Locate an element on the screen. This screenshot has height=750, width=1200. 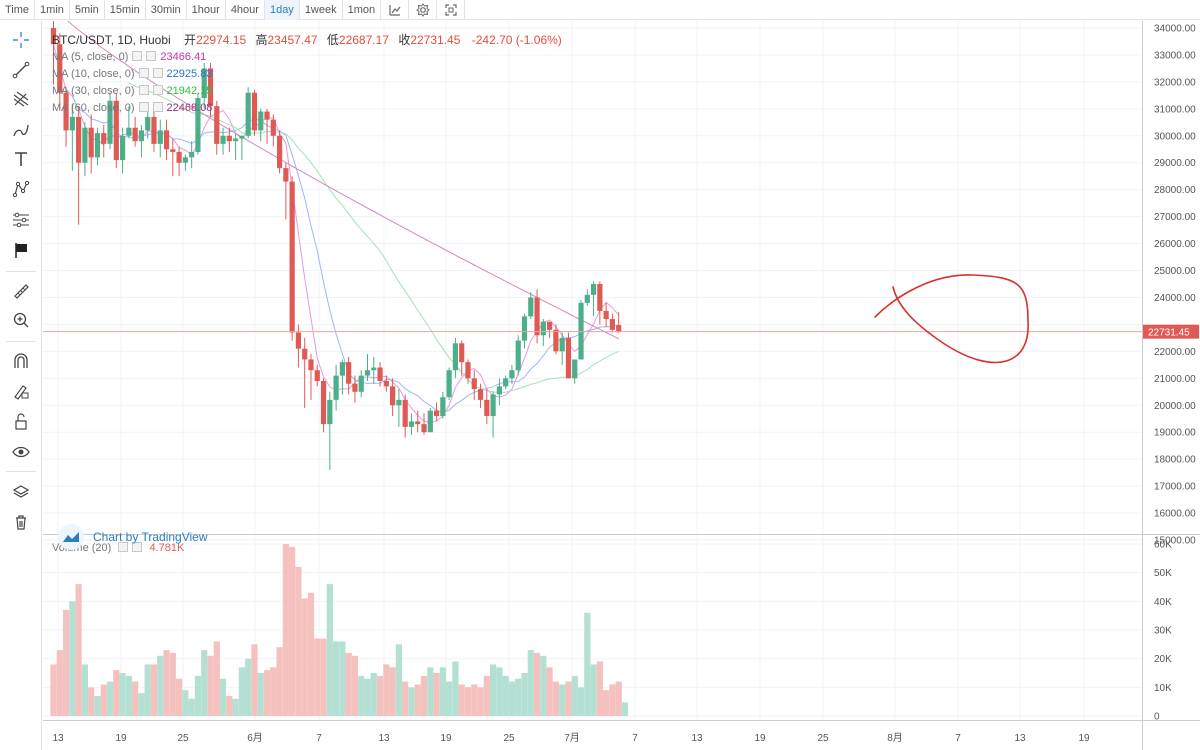
eye-icon is located at coordinates (21, 452).